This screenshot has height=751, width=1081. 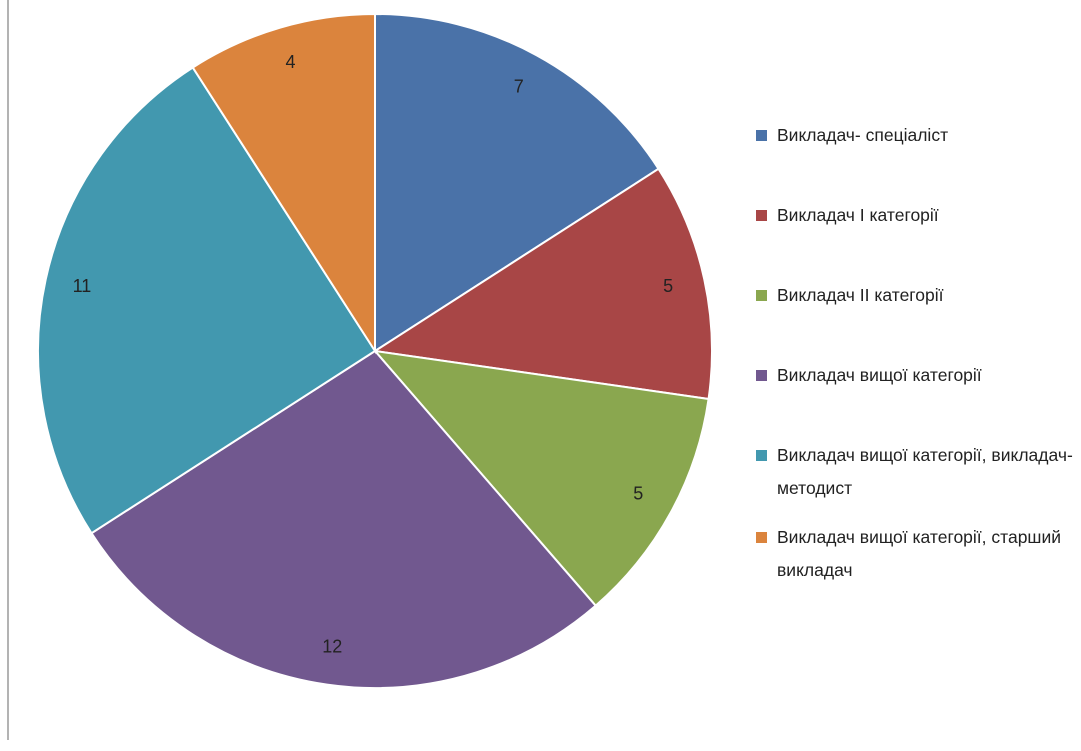 What do you see at coordinates (519, 87) in the screenshot?
I see `data-label: 7` at bounding box center [519, 87].